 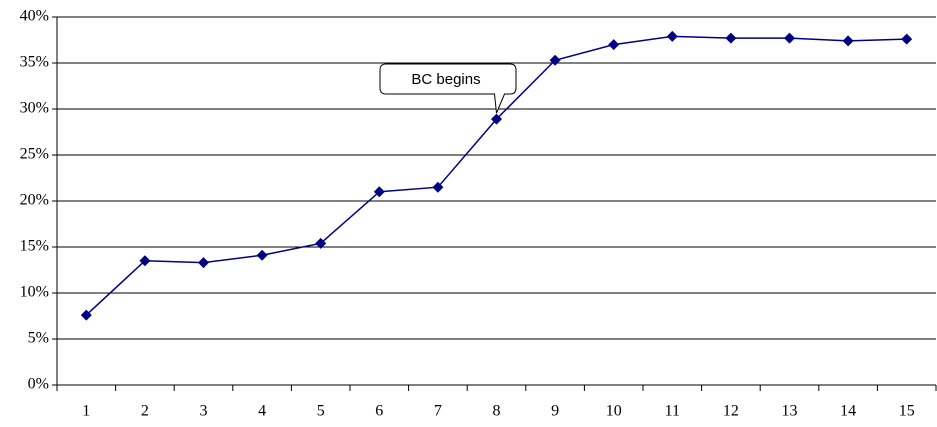 I want to click on x-tick-label: 8, so click(x=497, y=411).